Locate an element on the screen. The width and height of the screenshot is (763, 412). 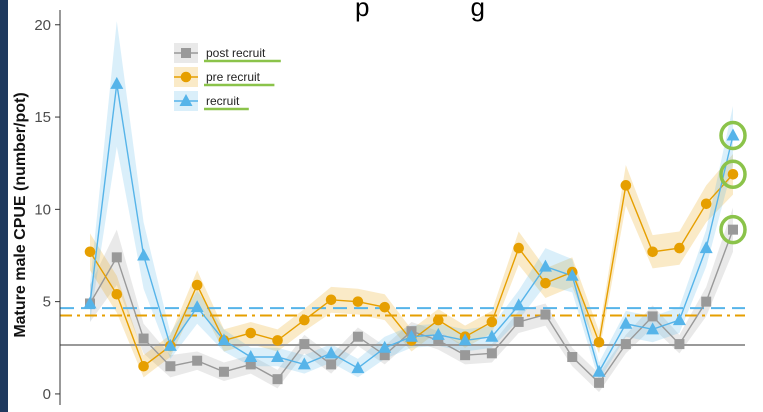
legend-label-recruit: recruit is located at coordinates (223, 101).